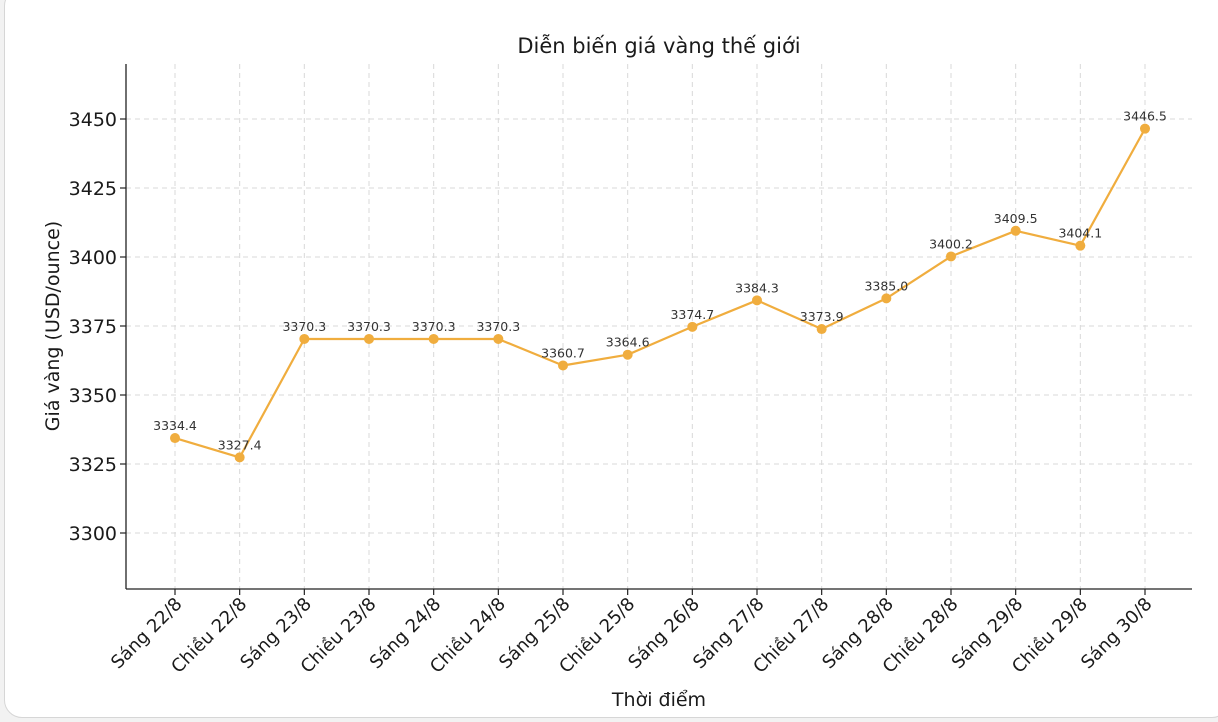  I want to click on data-label: 3334.4, so click(175, 425).